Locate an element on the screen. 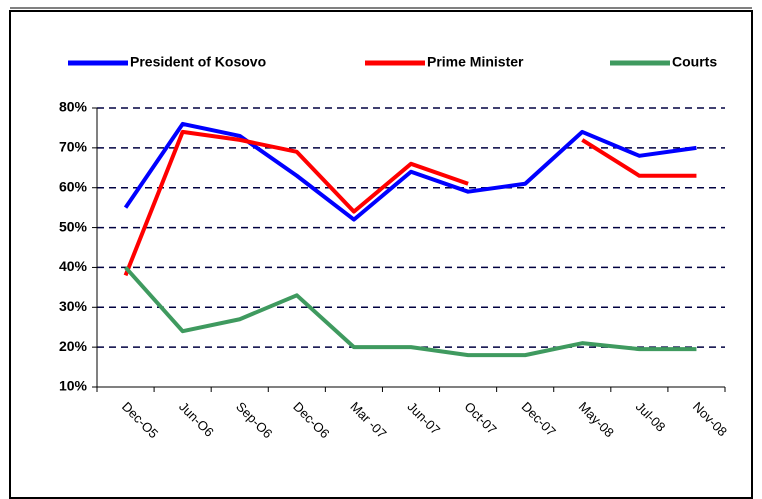 The image size is (762, 499). x-tick-label: Oct-07 is located at coordinates (481, 418).